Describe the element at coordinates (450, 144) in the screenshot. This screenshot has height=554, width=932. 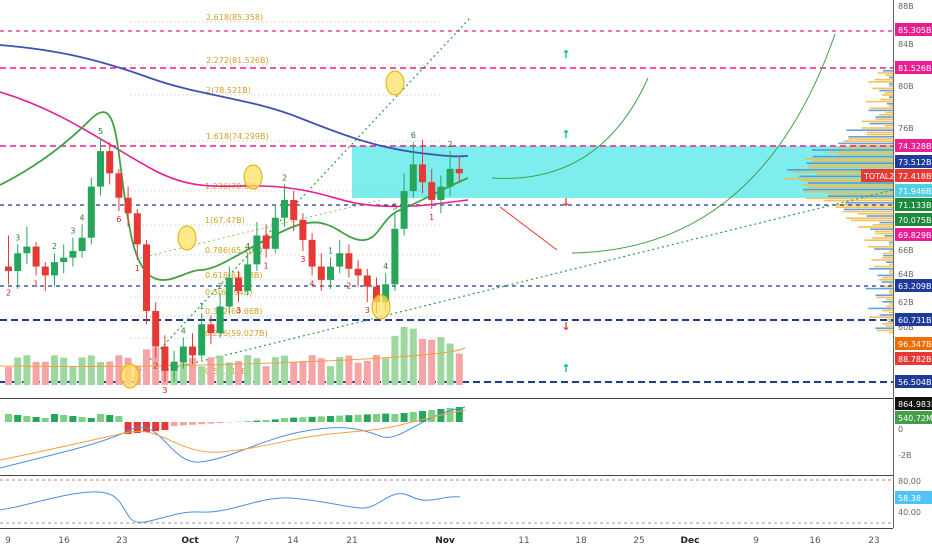
I see `candle-count-label: 2` at that location.